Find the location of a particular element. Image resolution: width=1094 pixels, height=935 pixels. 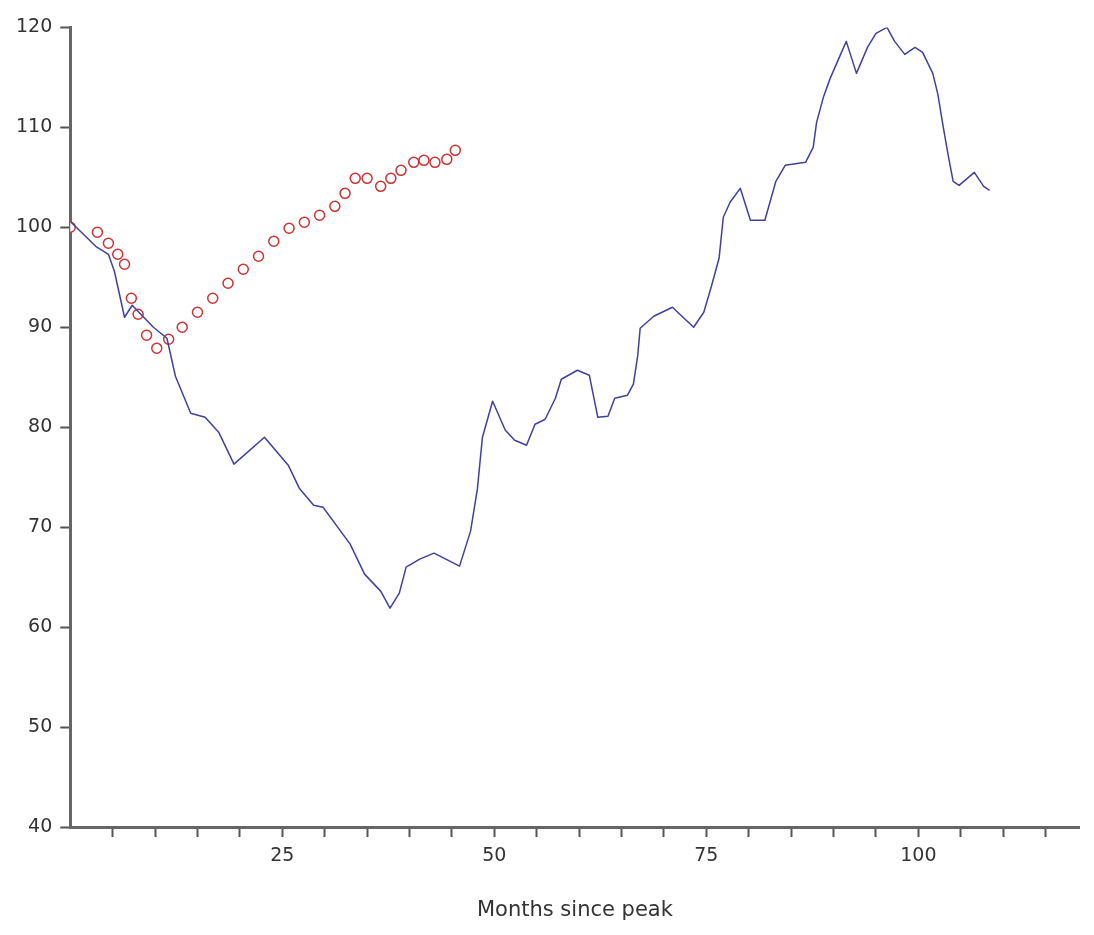

x-tick-label: 100 is located at coordinates (918, 854).